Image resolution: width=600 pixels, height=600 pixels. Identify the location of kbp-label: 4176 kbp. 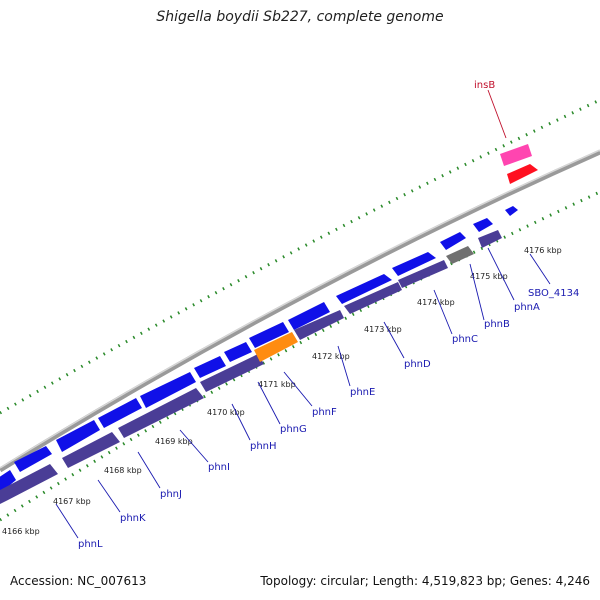
(543, 250).